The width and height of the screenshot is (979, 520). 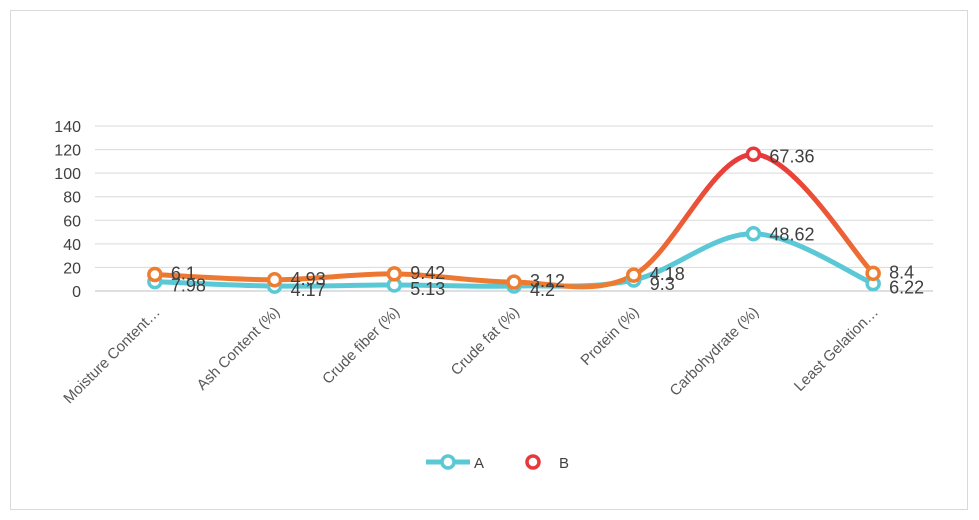 I want to click on y-tick-label: 120, so click(x=67, y=151).